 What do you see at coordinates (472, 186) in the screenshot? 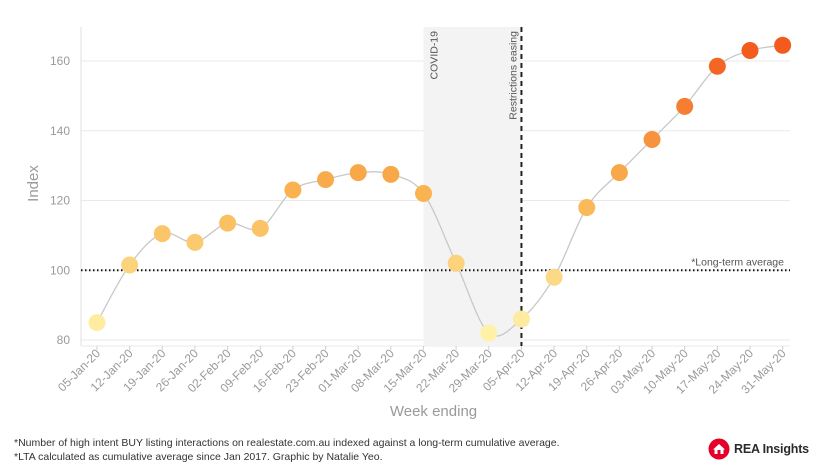
I see `covid-shaded-region` at bounding box center [472, 186].